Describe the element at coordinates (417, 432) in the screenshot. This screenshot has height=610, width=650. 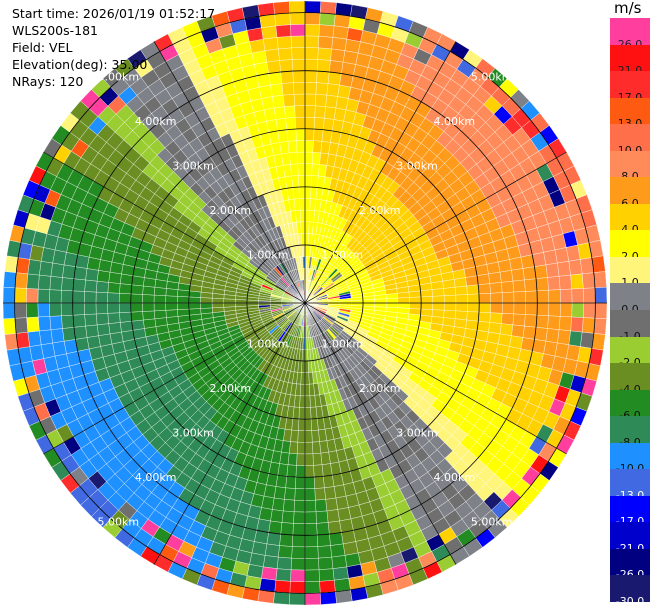
I see `range-ring-label: 3.00km` at that location.